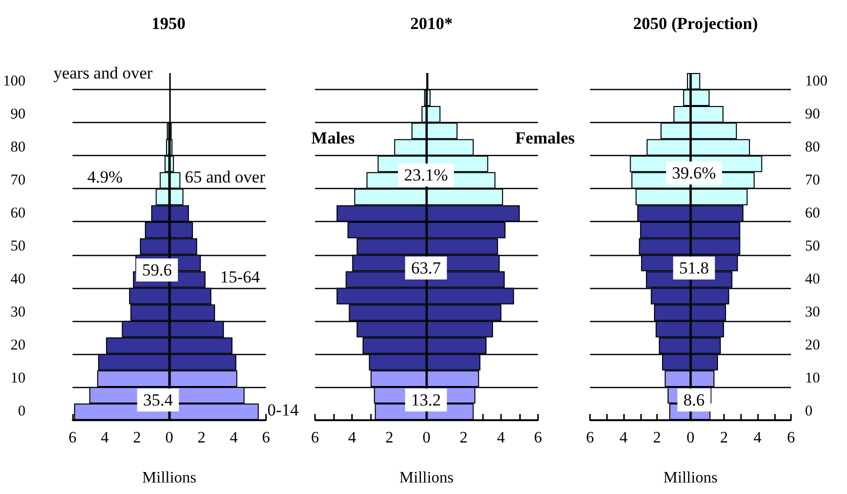  What do you see at coordinates (333, 138) in the screenshot?
I see `annotation: Males` at bounding box center [333, 138].